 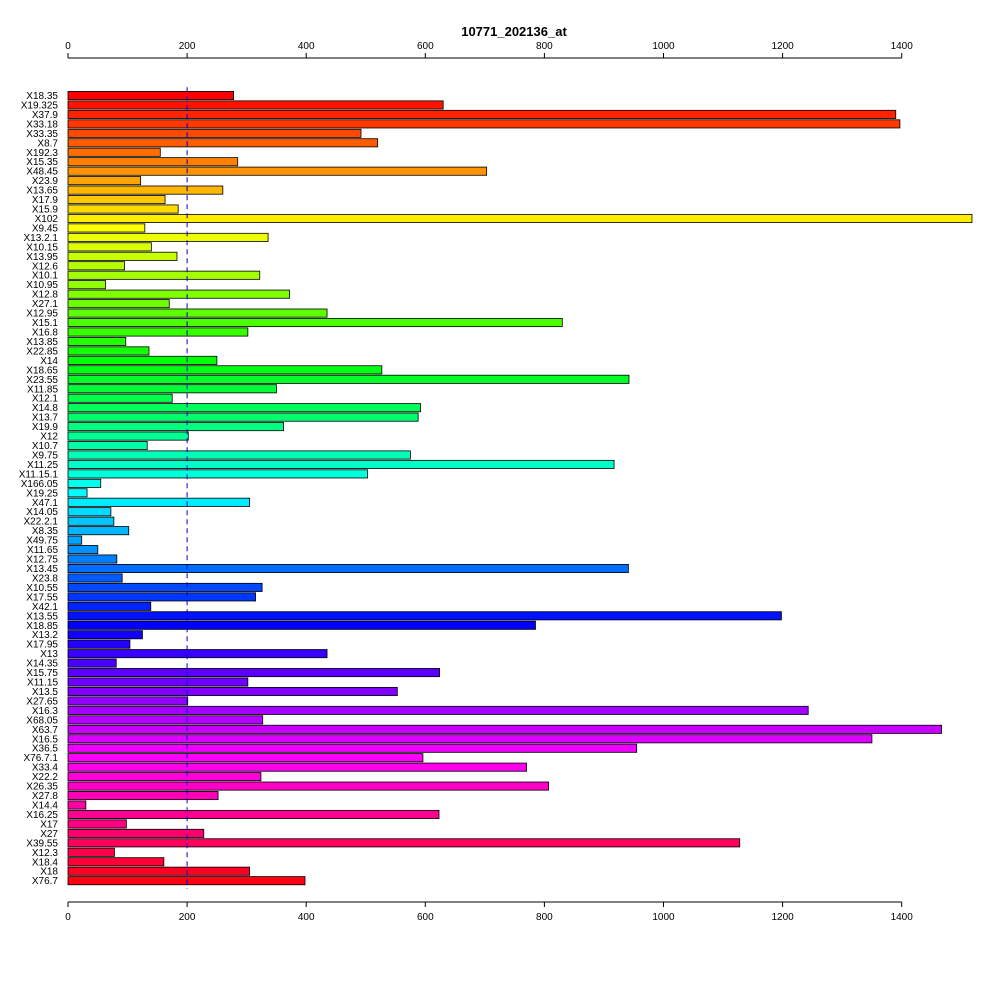 I want to click on category-label: X10.15, so click(x=42, y=247).